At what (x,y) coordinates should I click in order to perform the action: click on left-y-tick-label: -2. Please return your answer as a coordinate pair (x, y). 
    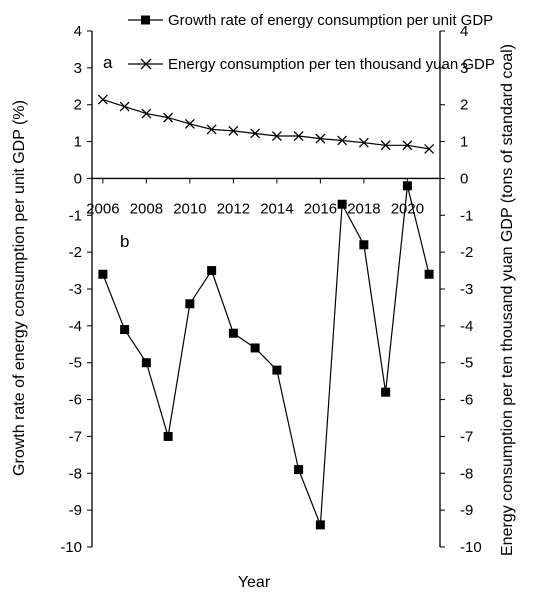
    Looking at the image, I should click on (75, 252).